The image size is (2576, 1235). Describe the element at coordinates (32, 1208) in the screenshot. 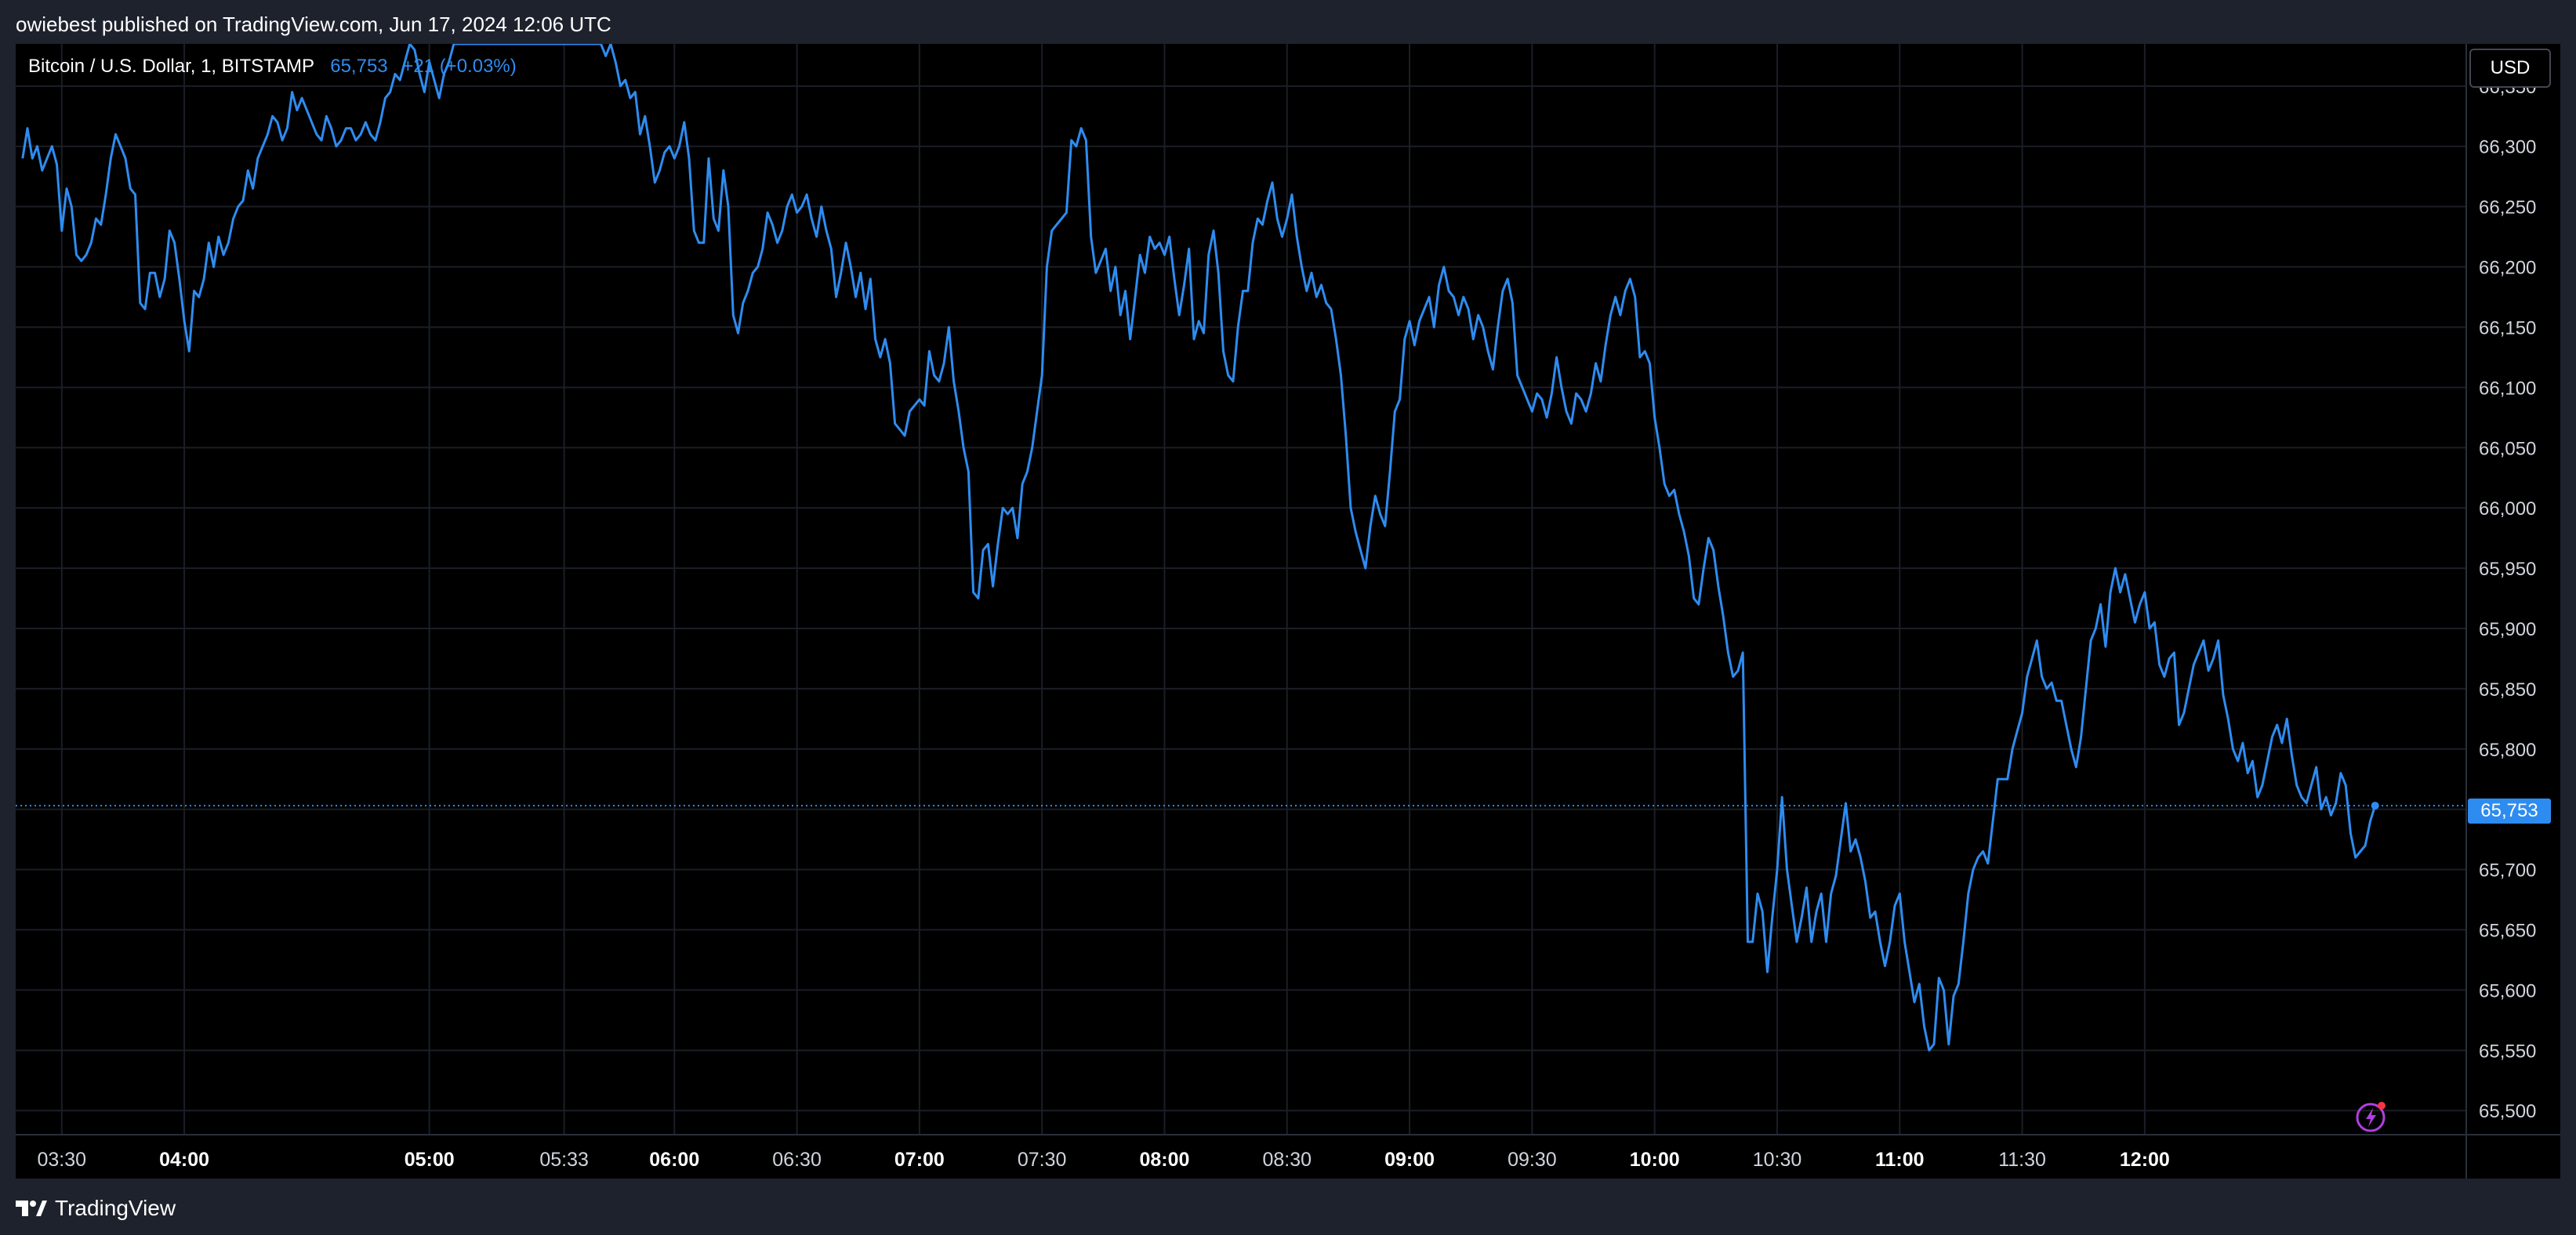

I see `tv-logo-icon` at that location.